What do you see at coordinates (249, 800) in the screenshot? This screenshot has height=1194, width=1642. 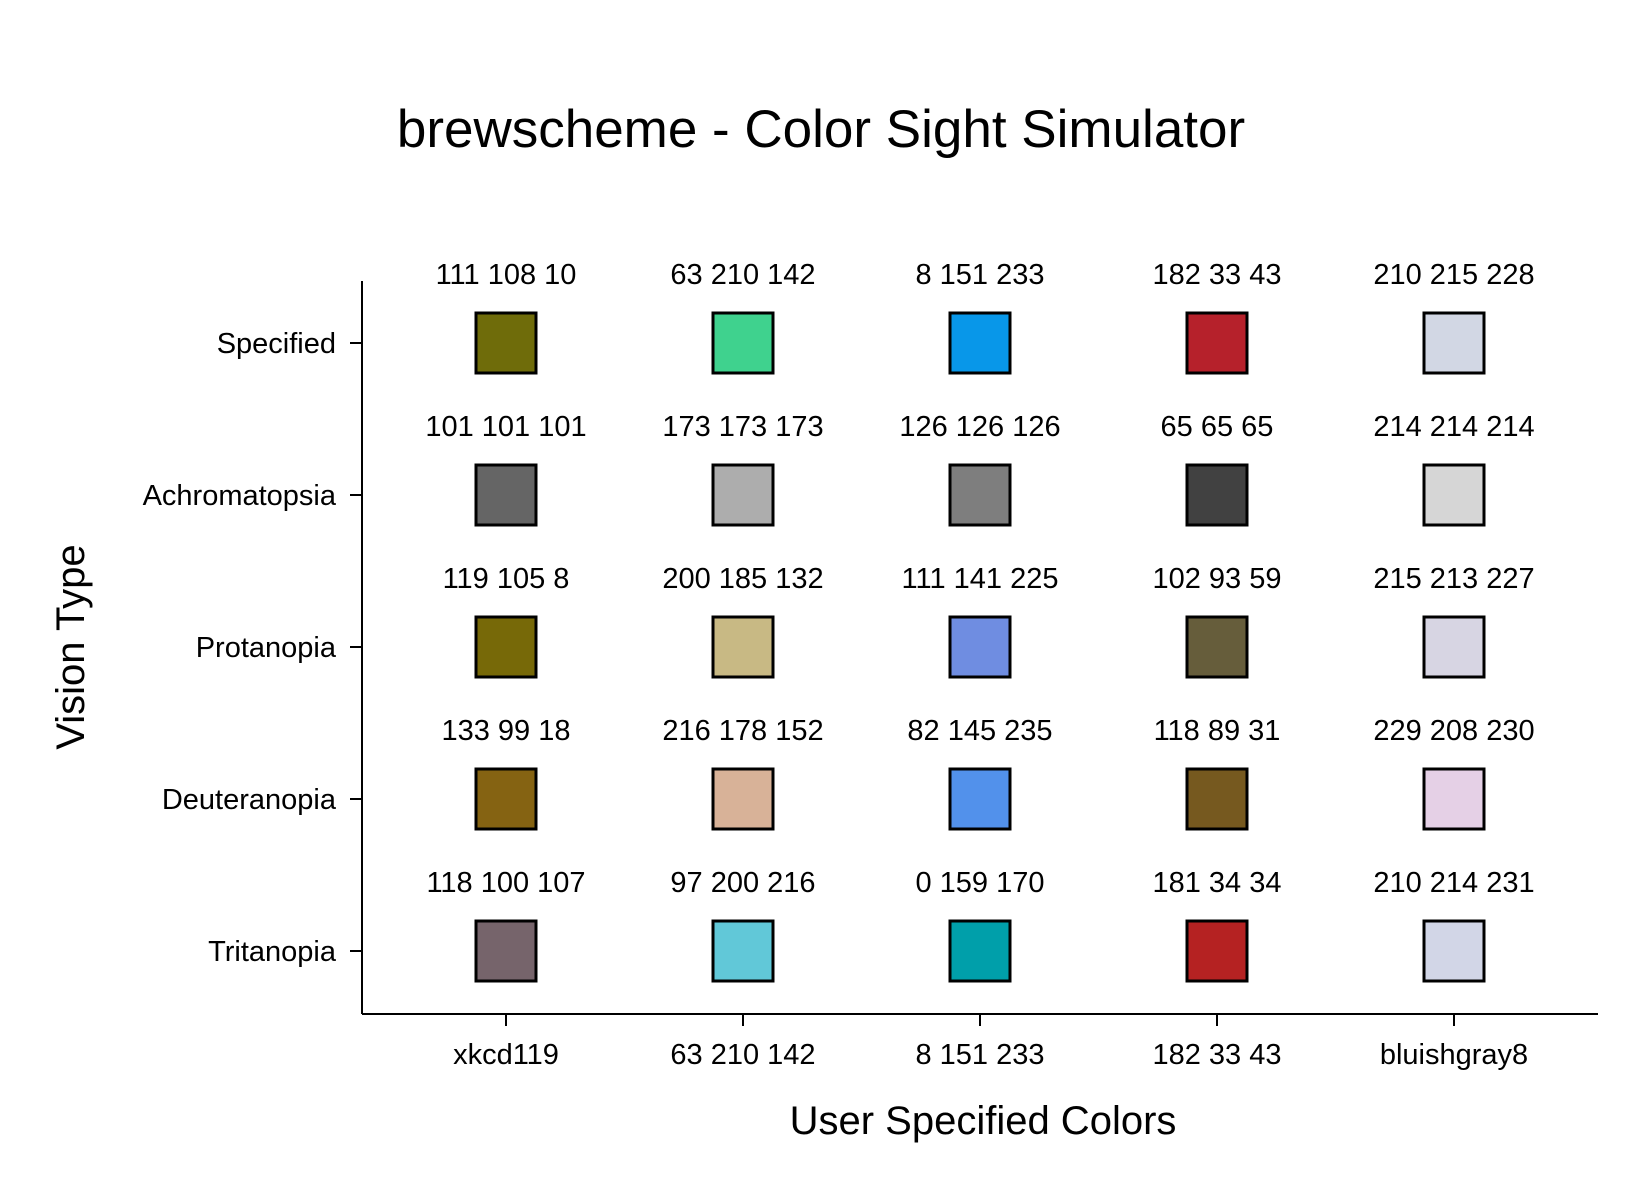 I see `y-tick-label: Deuteranopia` at bounding box center [249, 800].